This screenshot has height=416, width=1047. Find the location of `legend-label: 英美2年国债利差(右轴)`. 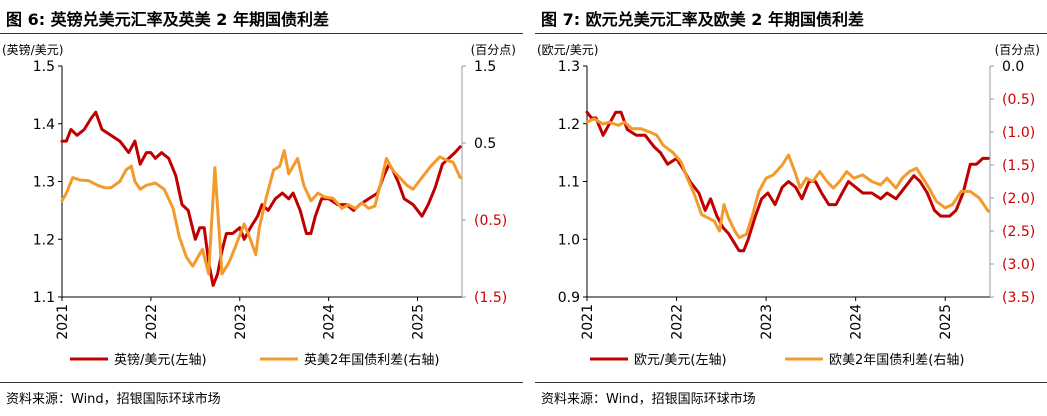

legend-label: 英美2年国债利差(右轴) is located at coordinates (371, 360).